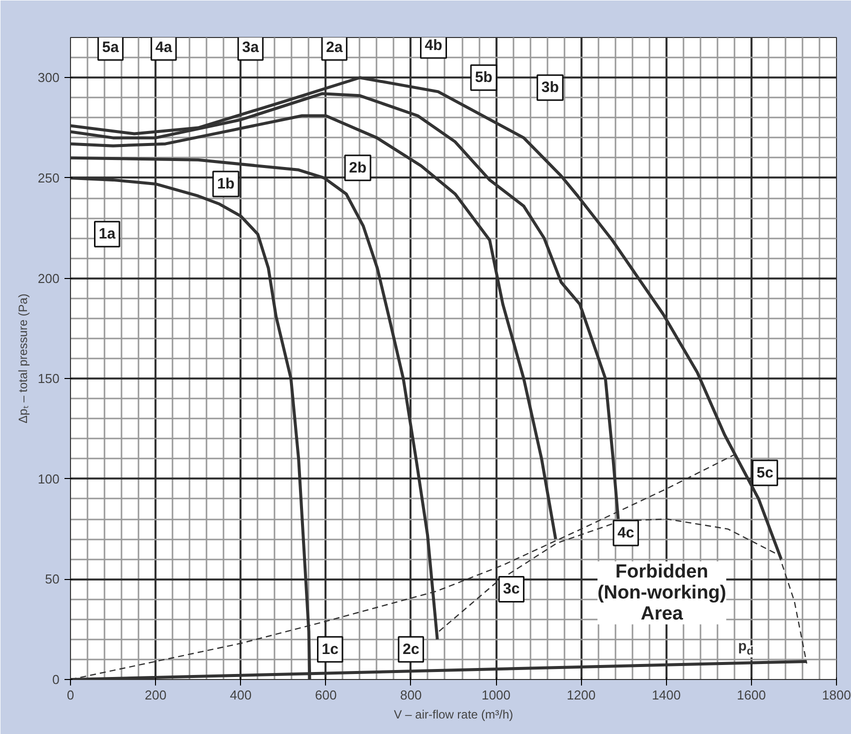 The image size is (851, 734). Describe the element at coordinates (483, 77) in the screenshot. I see `annotation: 5b` at that location.